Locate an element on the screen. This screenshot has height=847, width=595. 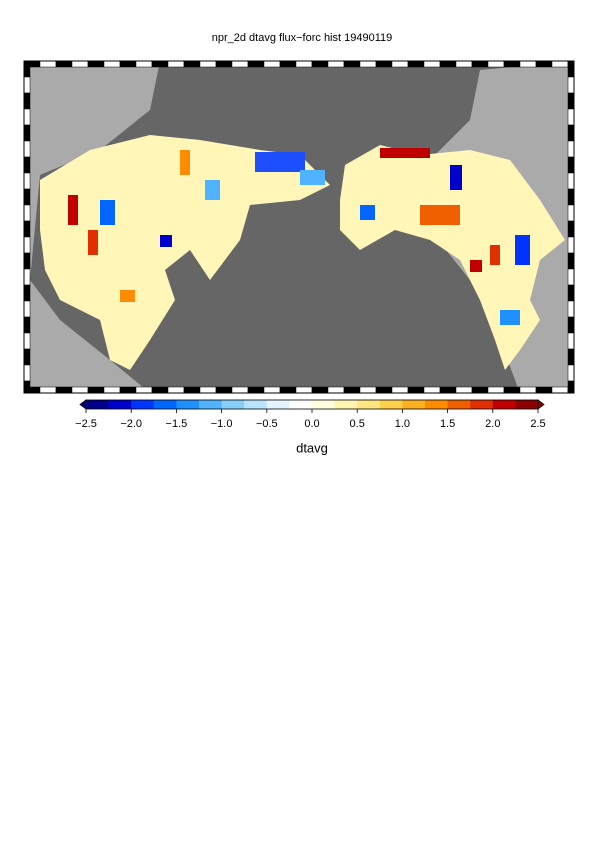
data-region is located at coordinates (185, 252).